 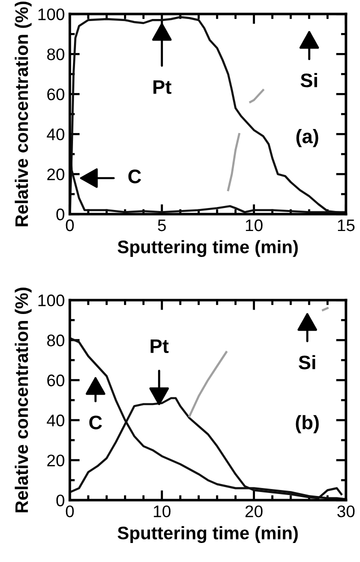 What do you see at coordinates (162, 226) in the screenshot?
I see `x-tick-label: 5` at bounding box center [162, 226].